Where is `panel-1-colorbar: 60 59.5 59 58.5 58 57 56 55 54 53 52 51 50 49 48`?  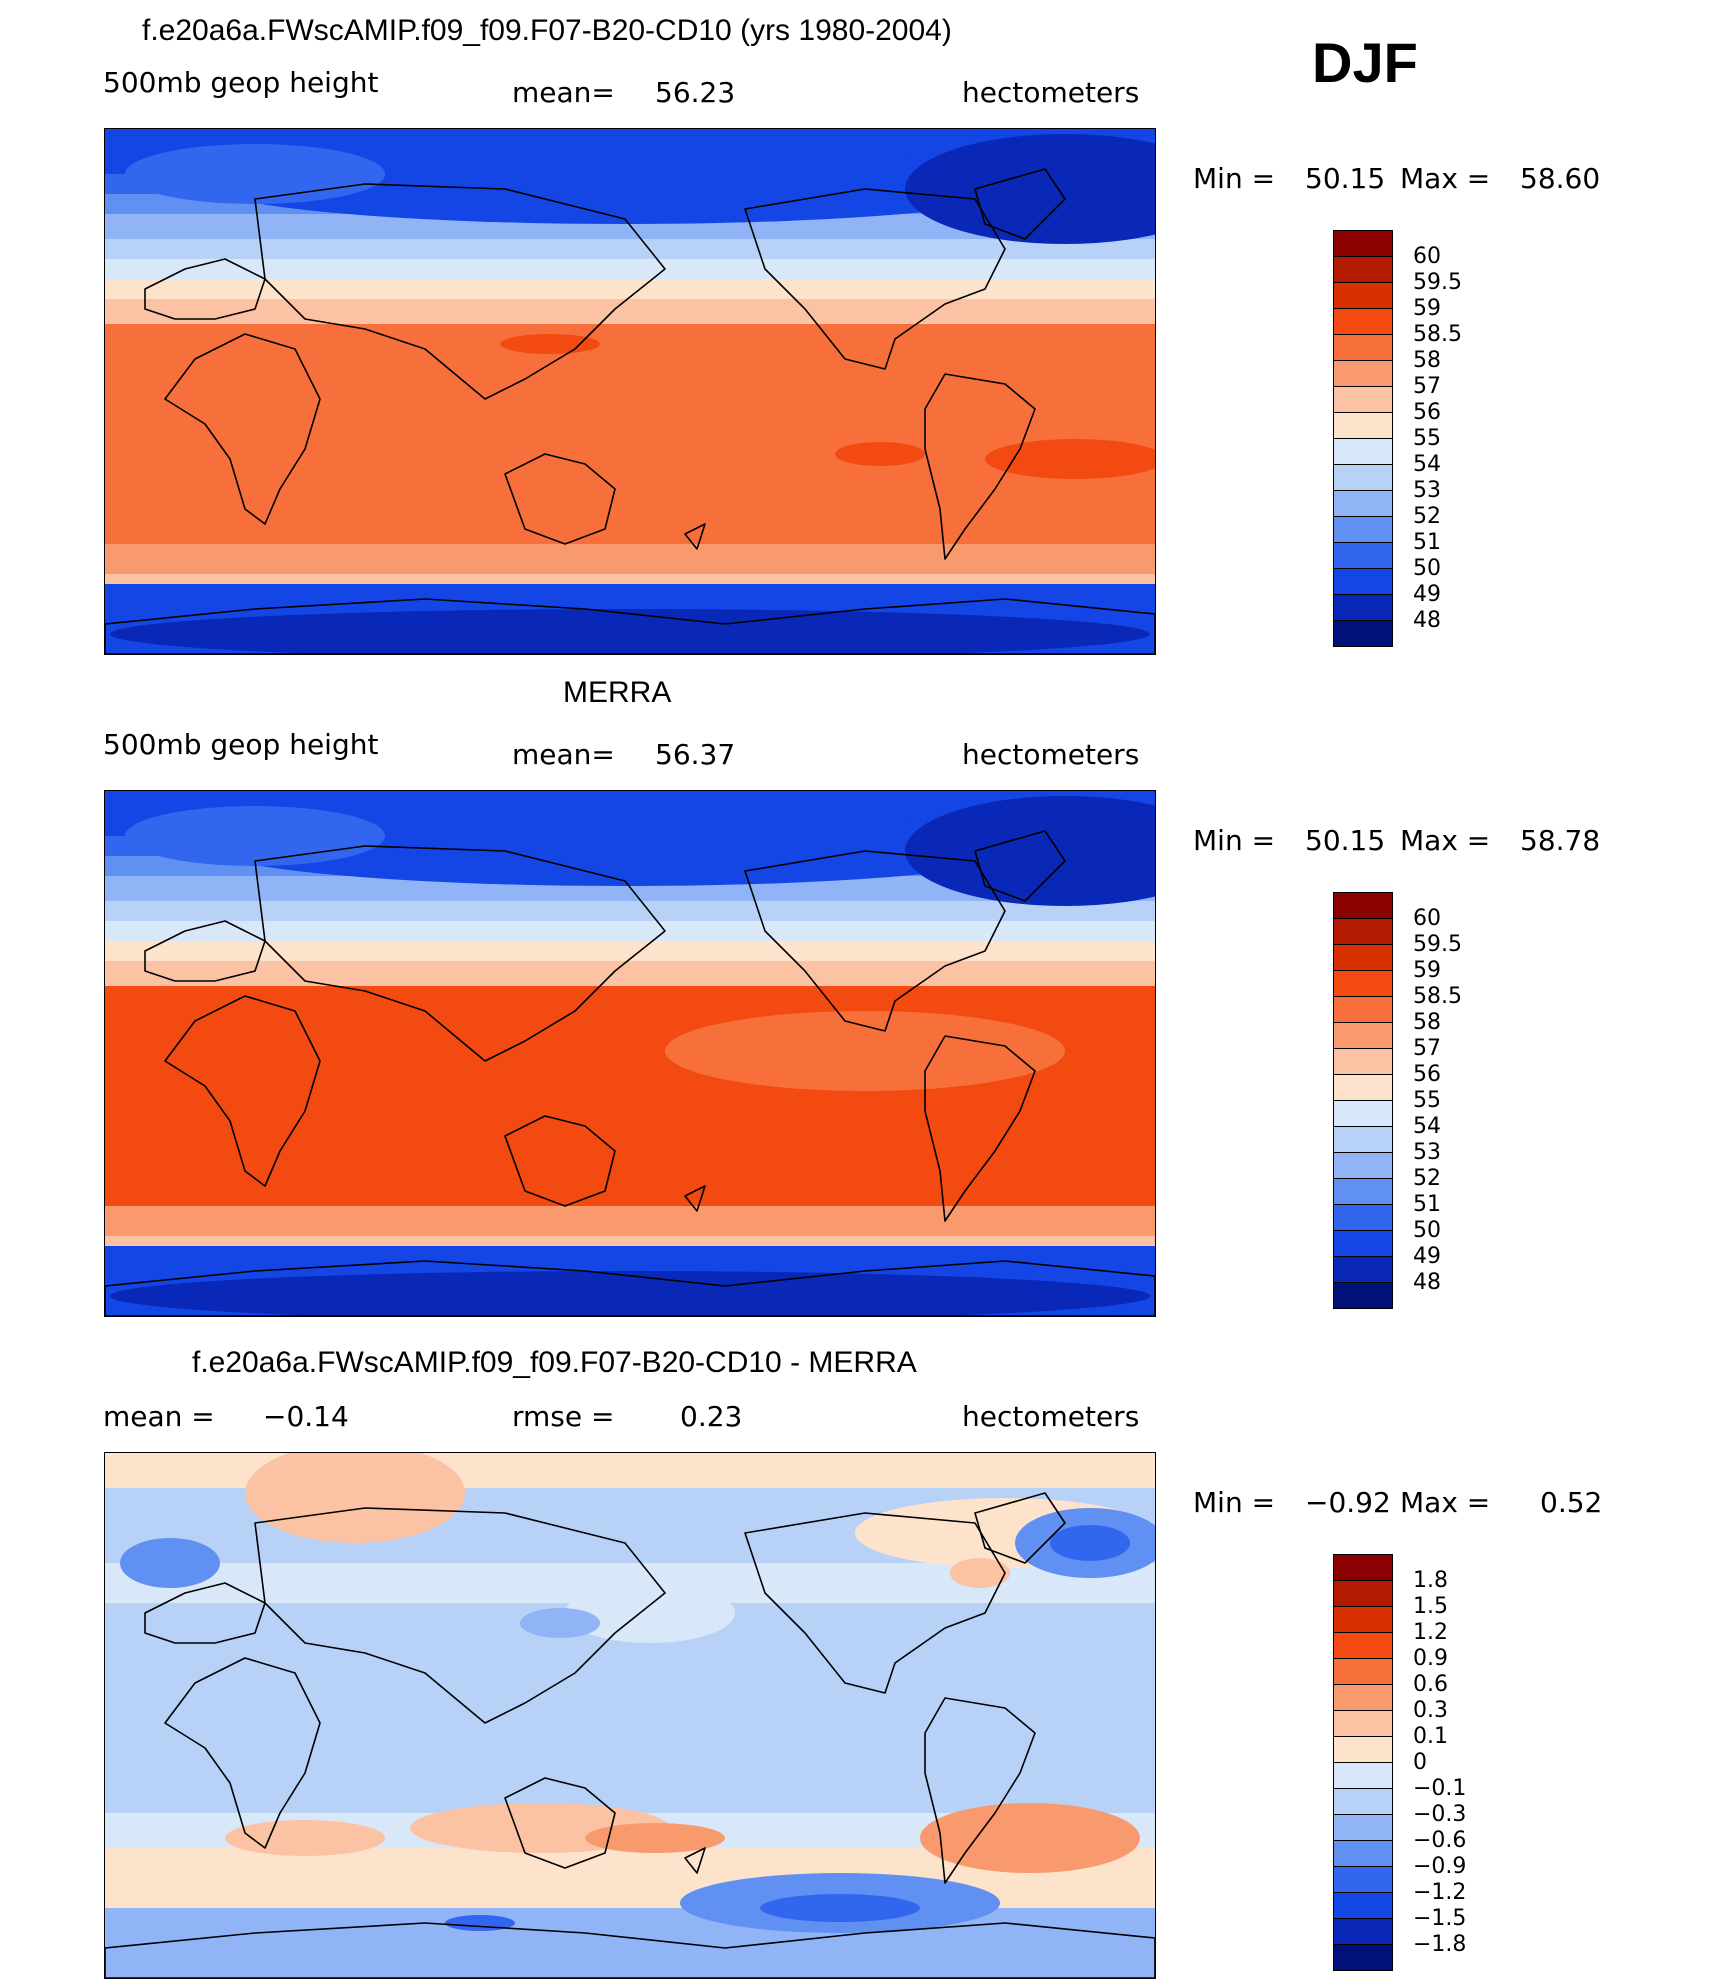 panel-1-colorbar: 60 59.5 59 58.5 58 57 56 55 54 53 52 51 50 49 48 is located at coordinates (1397, 438).